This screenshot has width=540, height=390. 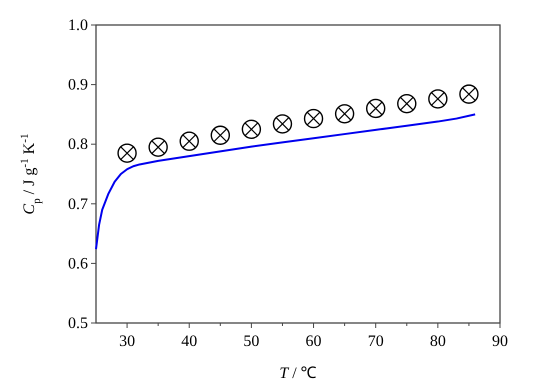 I want to click on y-tick-label: 0.8, so click(x=78, y=145).